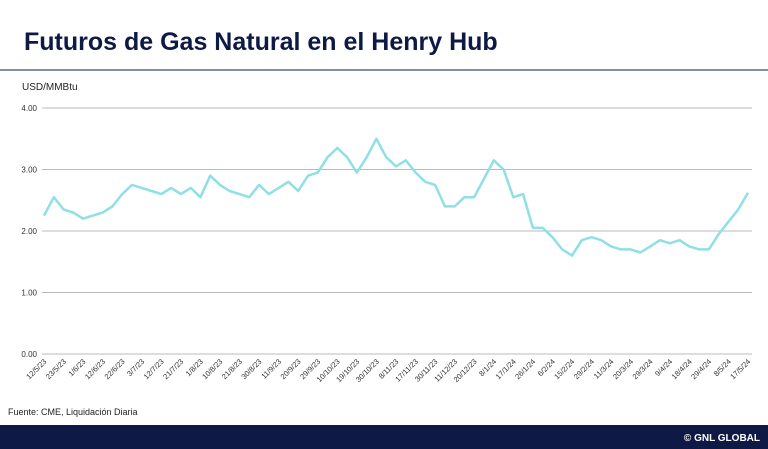 The width and height of the screenshot is (768, 449). I want to click on x-tick-label: 29/3/24, so click(643, 369).